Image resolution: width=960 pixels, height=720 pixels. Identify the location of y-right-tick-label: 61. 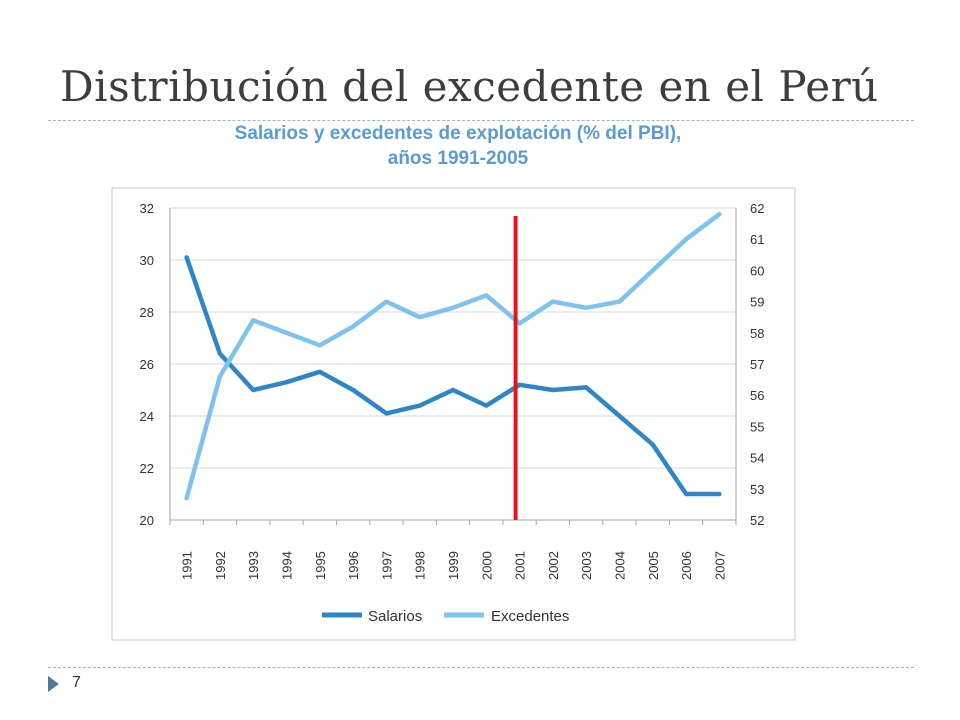
(757, 239).